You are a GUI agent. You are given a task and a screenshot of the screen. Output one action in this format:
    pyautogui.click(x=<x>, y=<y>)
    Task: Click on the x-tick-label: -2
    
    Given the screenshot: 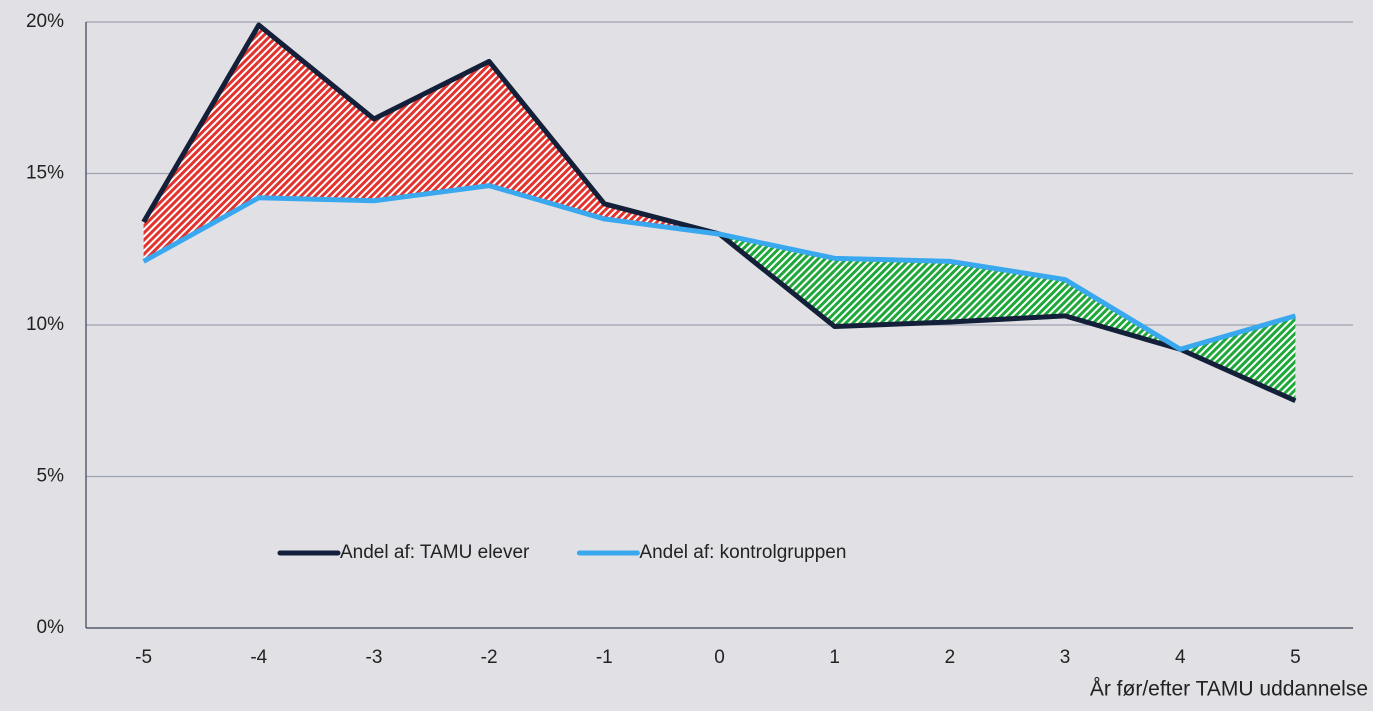 What is the action you would take?
    pyautogui.click(x=489, y=657)
    